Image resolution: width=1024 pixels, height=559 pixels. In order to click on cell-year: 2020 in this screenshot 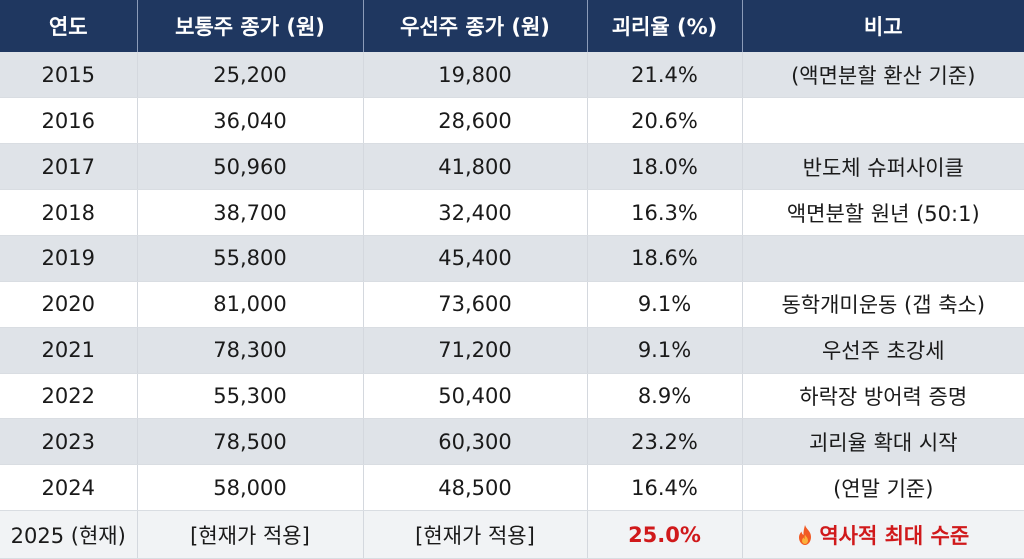, I will do `click(69, 304)`.